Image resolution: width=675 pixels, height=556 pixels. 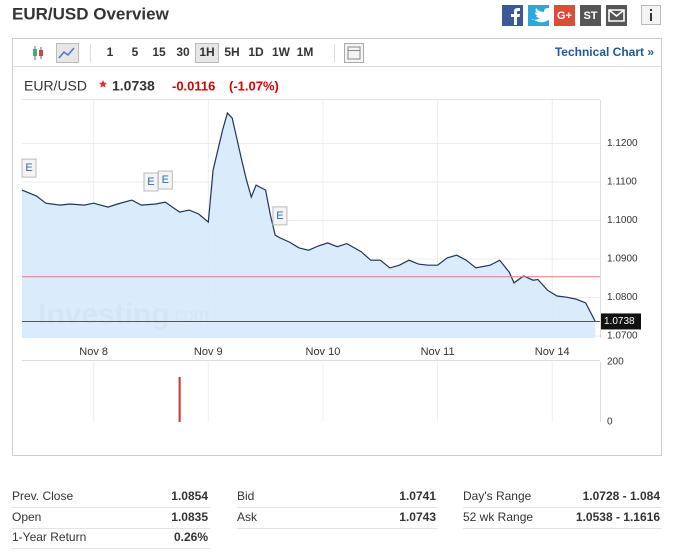 I want to click on settings-icon, so click(x=354, y=53).